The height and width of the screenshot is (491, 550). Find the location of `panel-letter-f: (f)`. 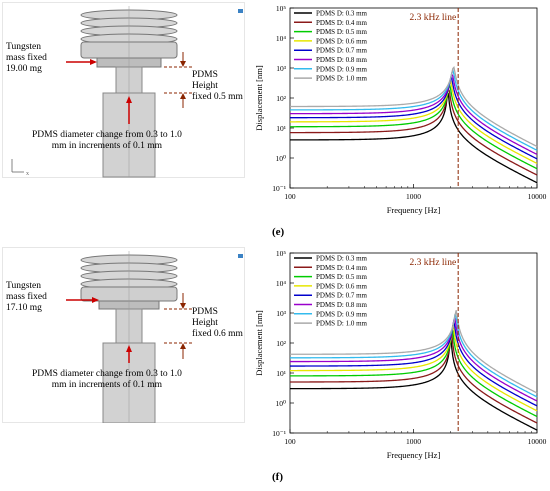

panel-letter-f: (f) is located at coordinates (277, 477).